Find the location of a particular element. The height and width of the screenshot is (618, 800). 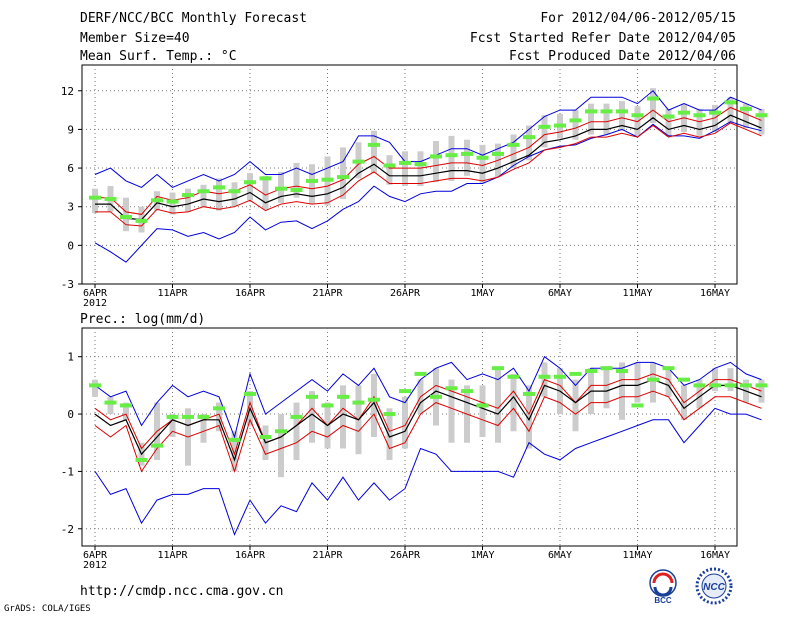

website-url: http://cmdp.ncc.cma.gov.cn is located at coordinates (182, 591).